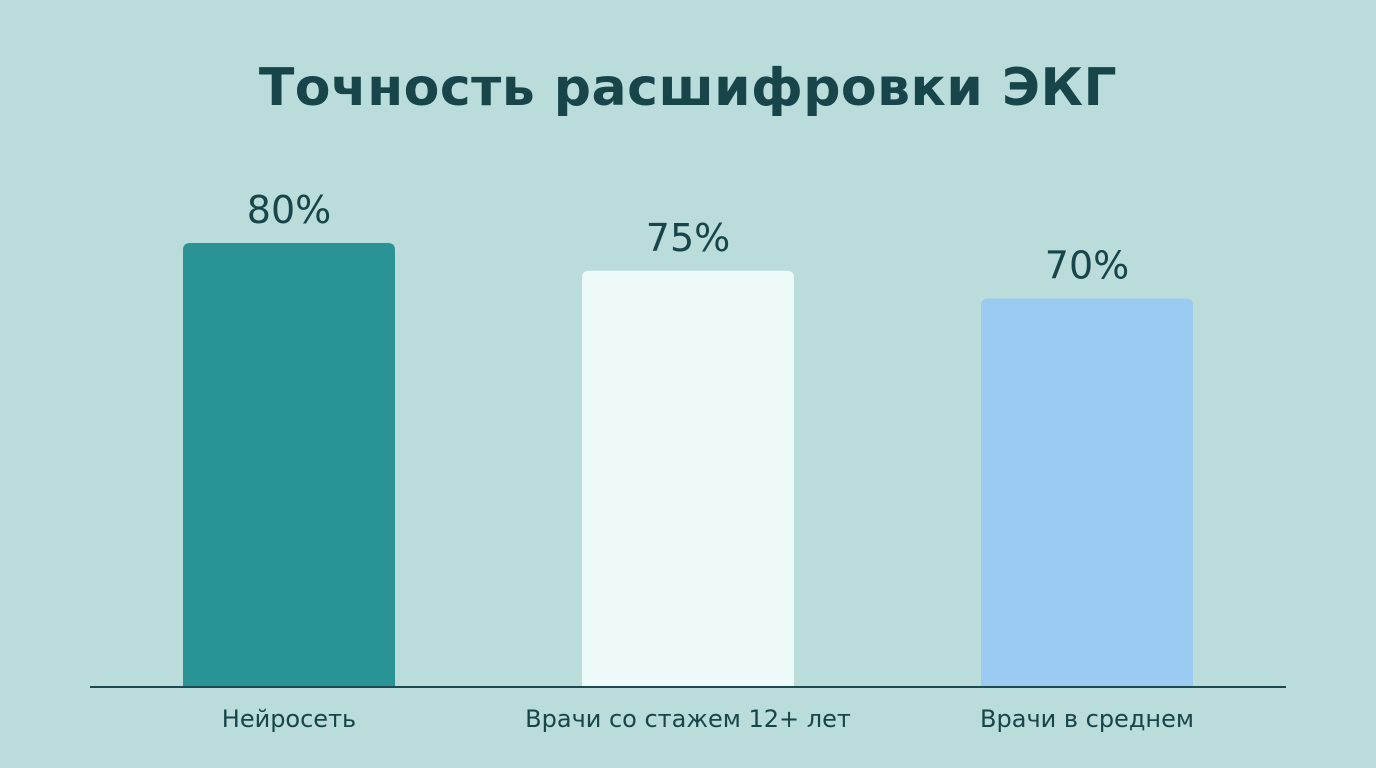 The height and width of the screenshot is (768, 1376). I want to click on value-label-1: 80%, so click(289, 210).